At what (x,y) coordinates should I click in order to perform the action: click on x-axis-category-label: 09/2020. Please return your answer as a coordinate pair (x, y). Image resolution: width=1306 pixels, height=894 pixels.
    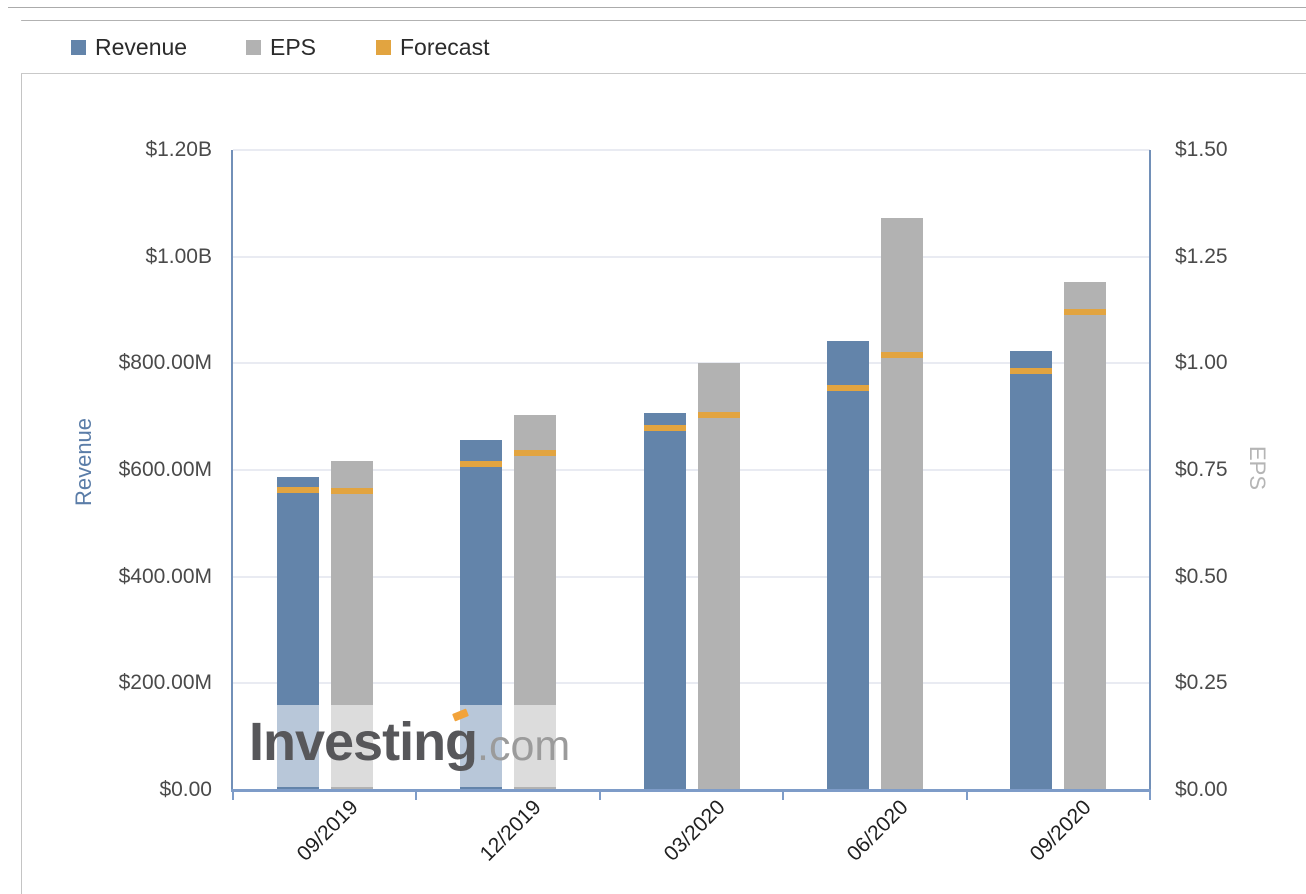
    Looking at the image, I should click on (1060, 830).